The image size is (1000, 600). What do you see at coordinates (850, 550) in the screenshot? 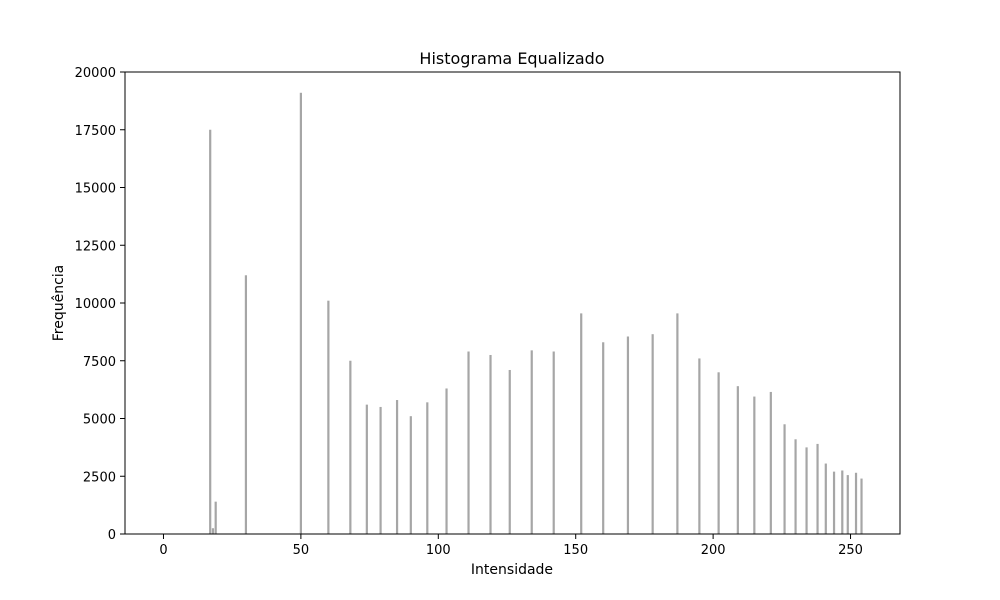
I see `x-tick-label: 250` at bounding box center [850, 550].